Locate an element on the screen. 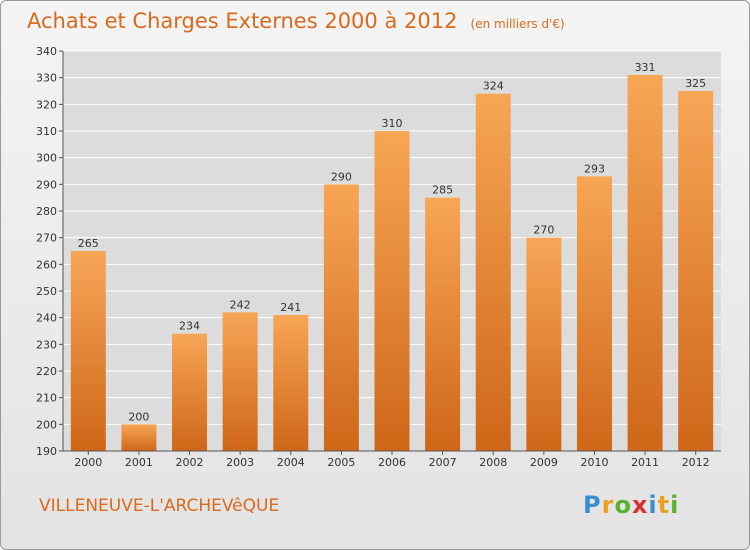  x-tick-label: 2003 is located at coordinates (240, 462).